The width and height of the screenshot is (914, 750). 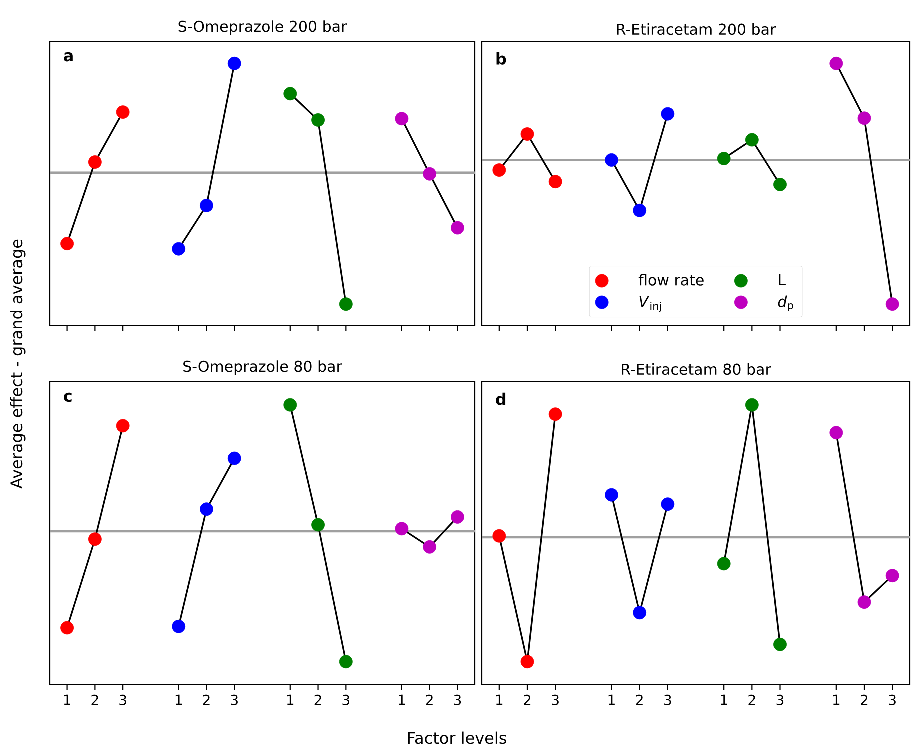 I want to click on y-axis-title: Average effect - grand average, so click(x=18, y=364).